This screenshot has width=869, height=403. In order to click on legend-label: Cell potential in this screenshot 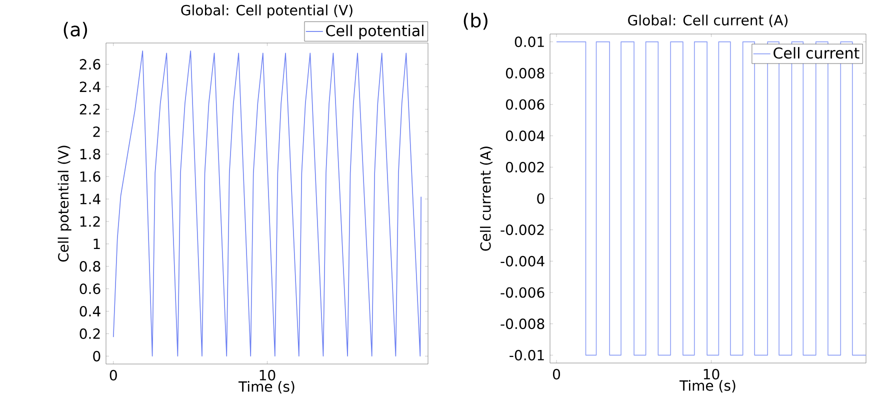, I will do `click(375, 32)`.